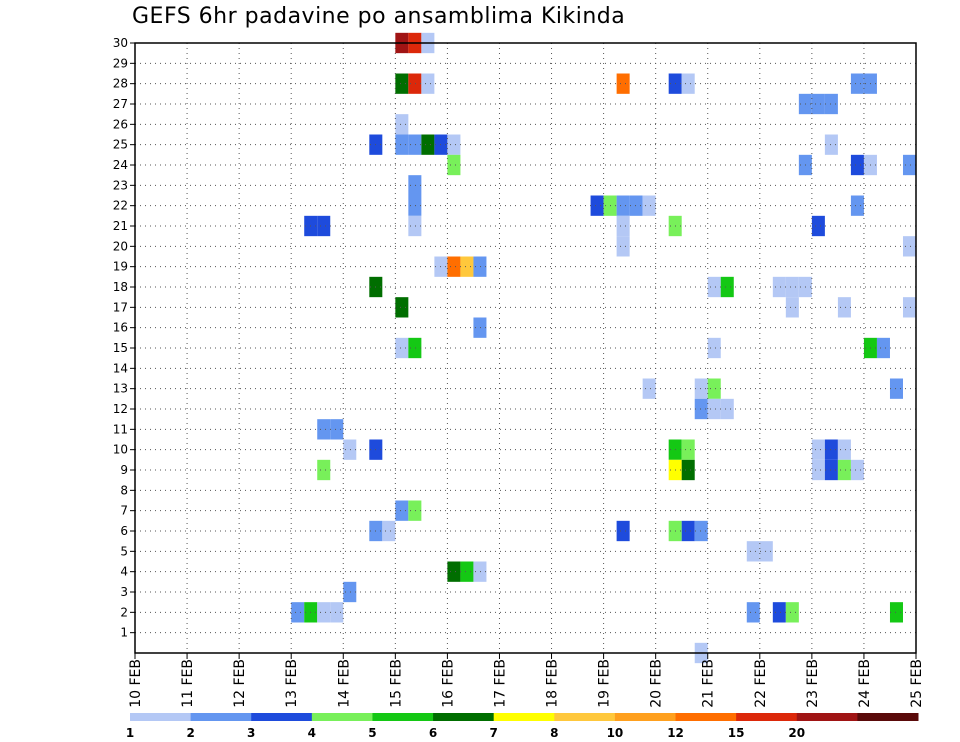 This screenshot has height=742, width=960. I want to click on y-tick-label: 16, so click(120, 328).